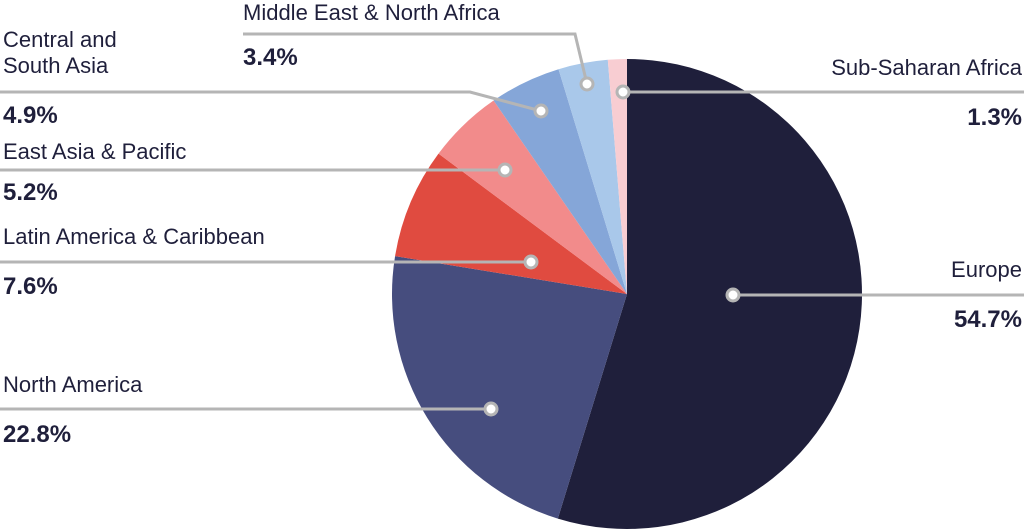 The image size is (1024, 529). What do you see at coordinates (134, 236) in the screenshot?
I see `category-label: Latin America & Caribbean` at bounding box center [134, 236].